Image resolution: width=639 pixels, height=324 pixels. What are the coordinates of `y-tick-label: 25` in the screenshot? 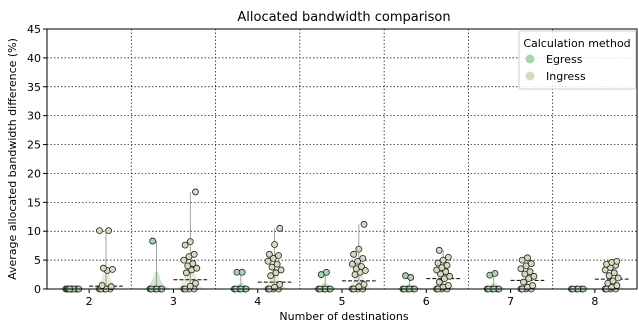 It's located at (34, 145).